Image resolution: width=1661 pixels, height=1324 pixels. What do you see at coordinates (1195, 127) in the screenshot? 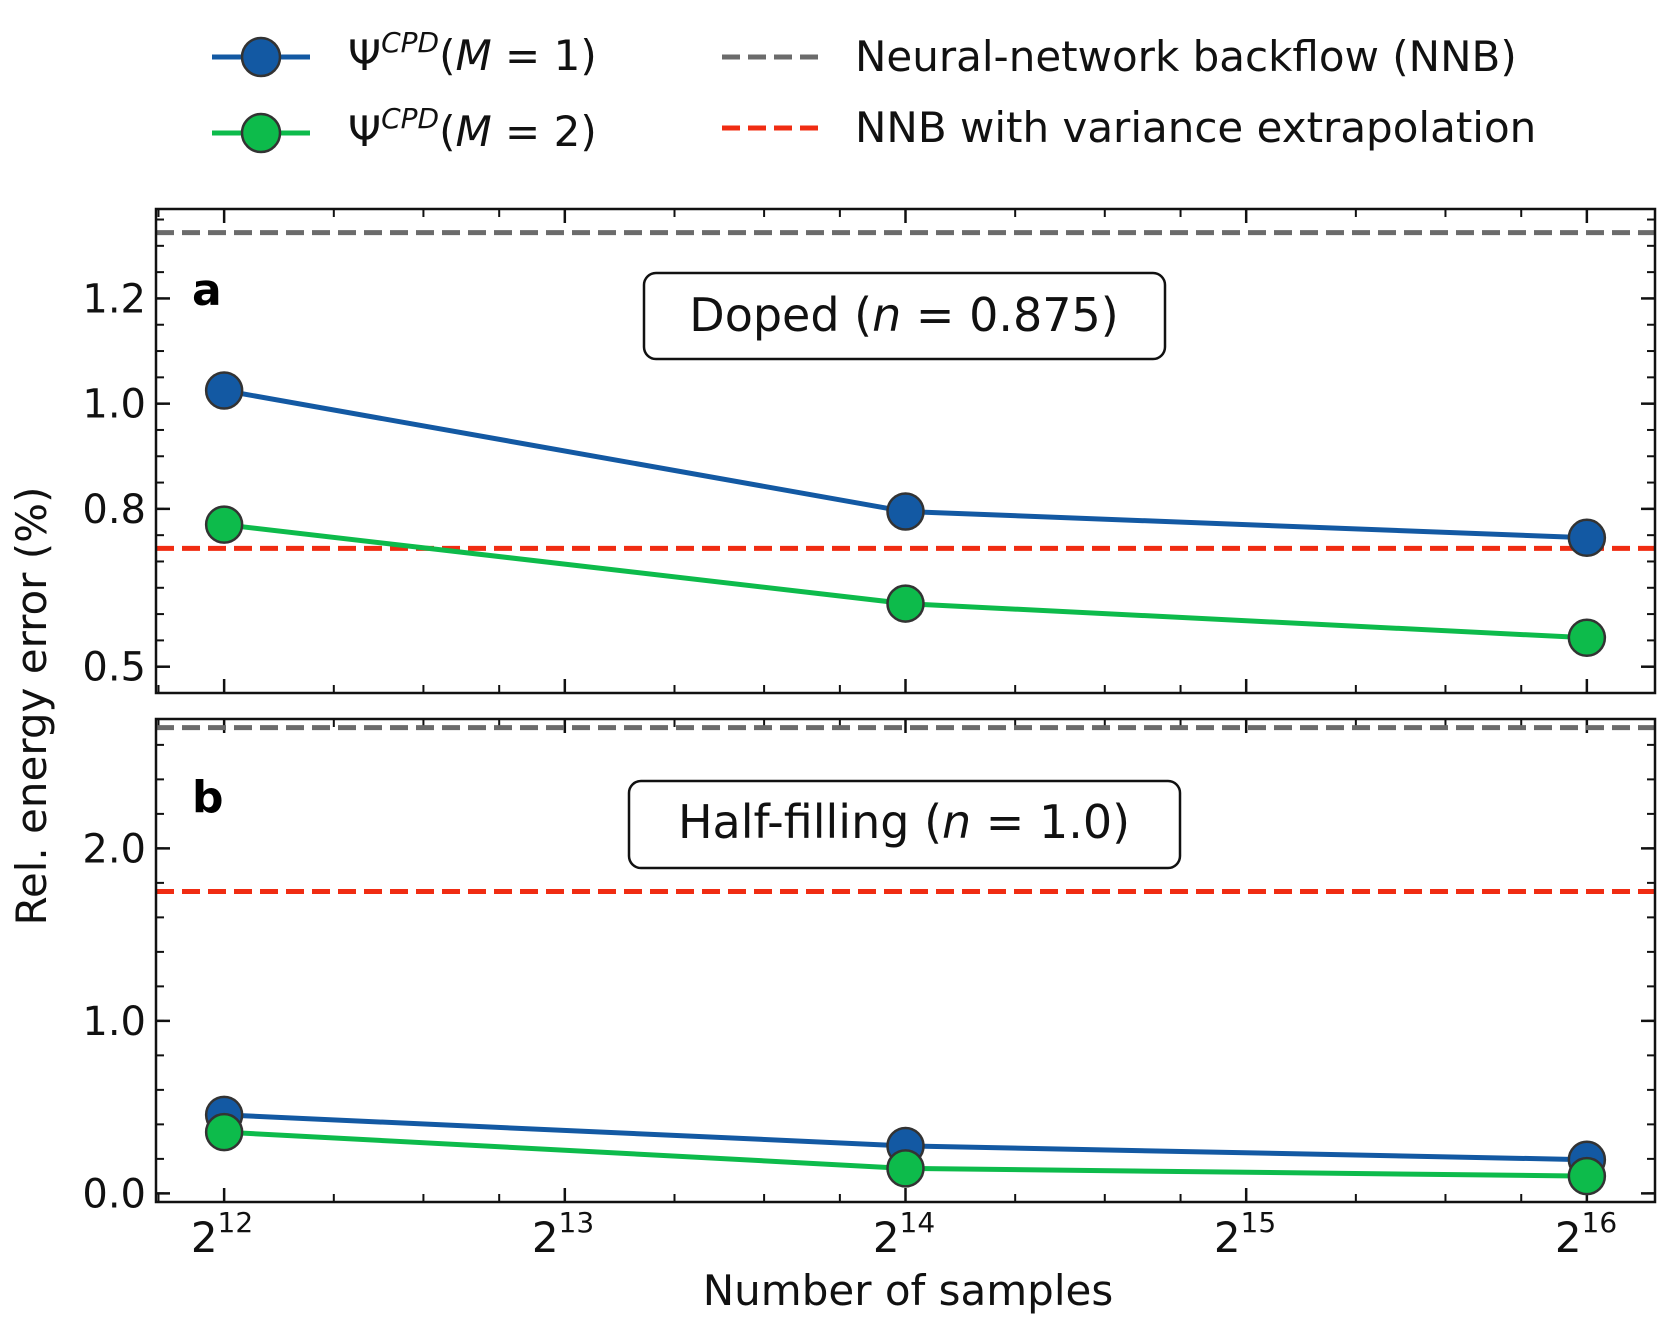
I see `legend-label-nnb-ve: NNB with variance extrapolation` at bounding box center [1195, 127].